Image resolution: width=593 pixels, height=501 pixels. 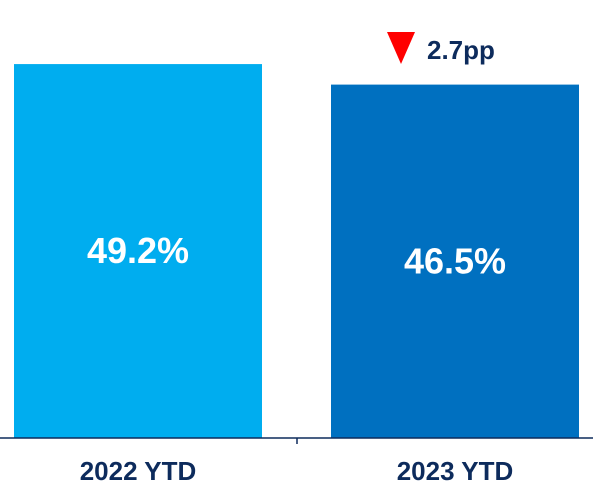 I want to click on bar-value-label: 46.5%, so click(x=455, y=260).